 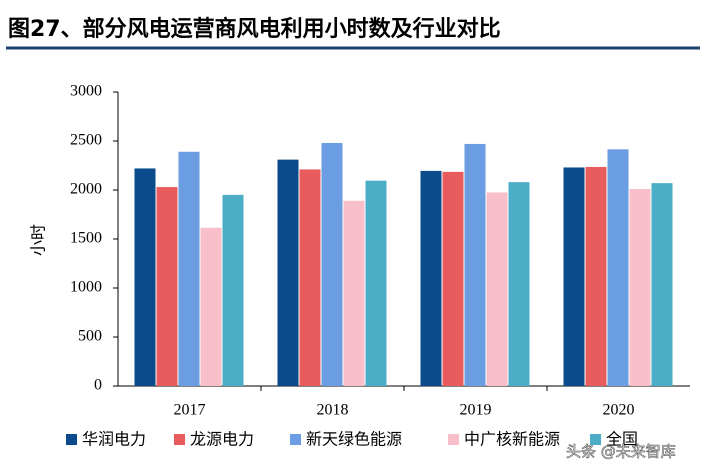 I want to click on watermark: 头条 @未来智库, so click(x=621, y=452).